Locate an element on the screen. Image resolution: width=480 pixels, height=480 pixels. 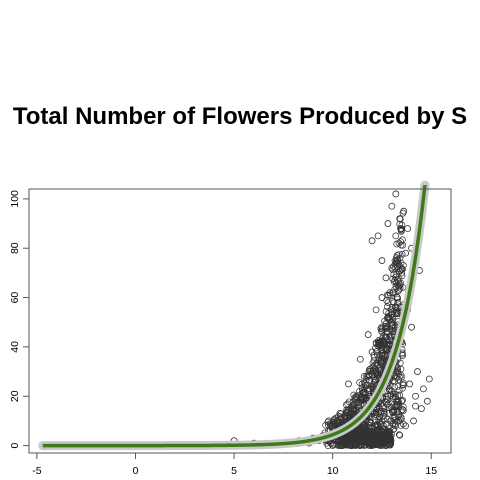
y-tick-label: 20 is located at coordinates (15, 396).